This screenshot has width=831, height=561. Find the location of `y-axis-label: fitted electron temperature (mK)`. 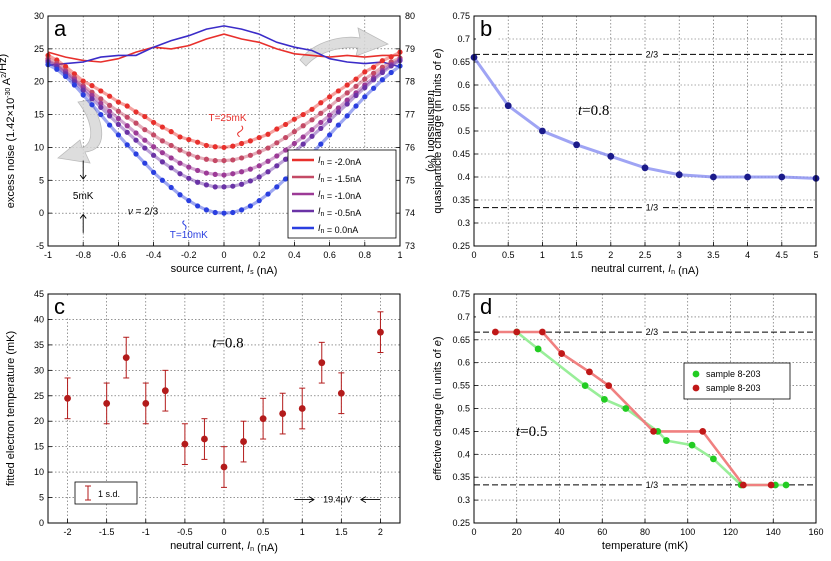

y-axis-label: fitted electron temperature (mK) is located at coordinates (11, 408).